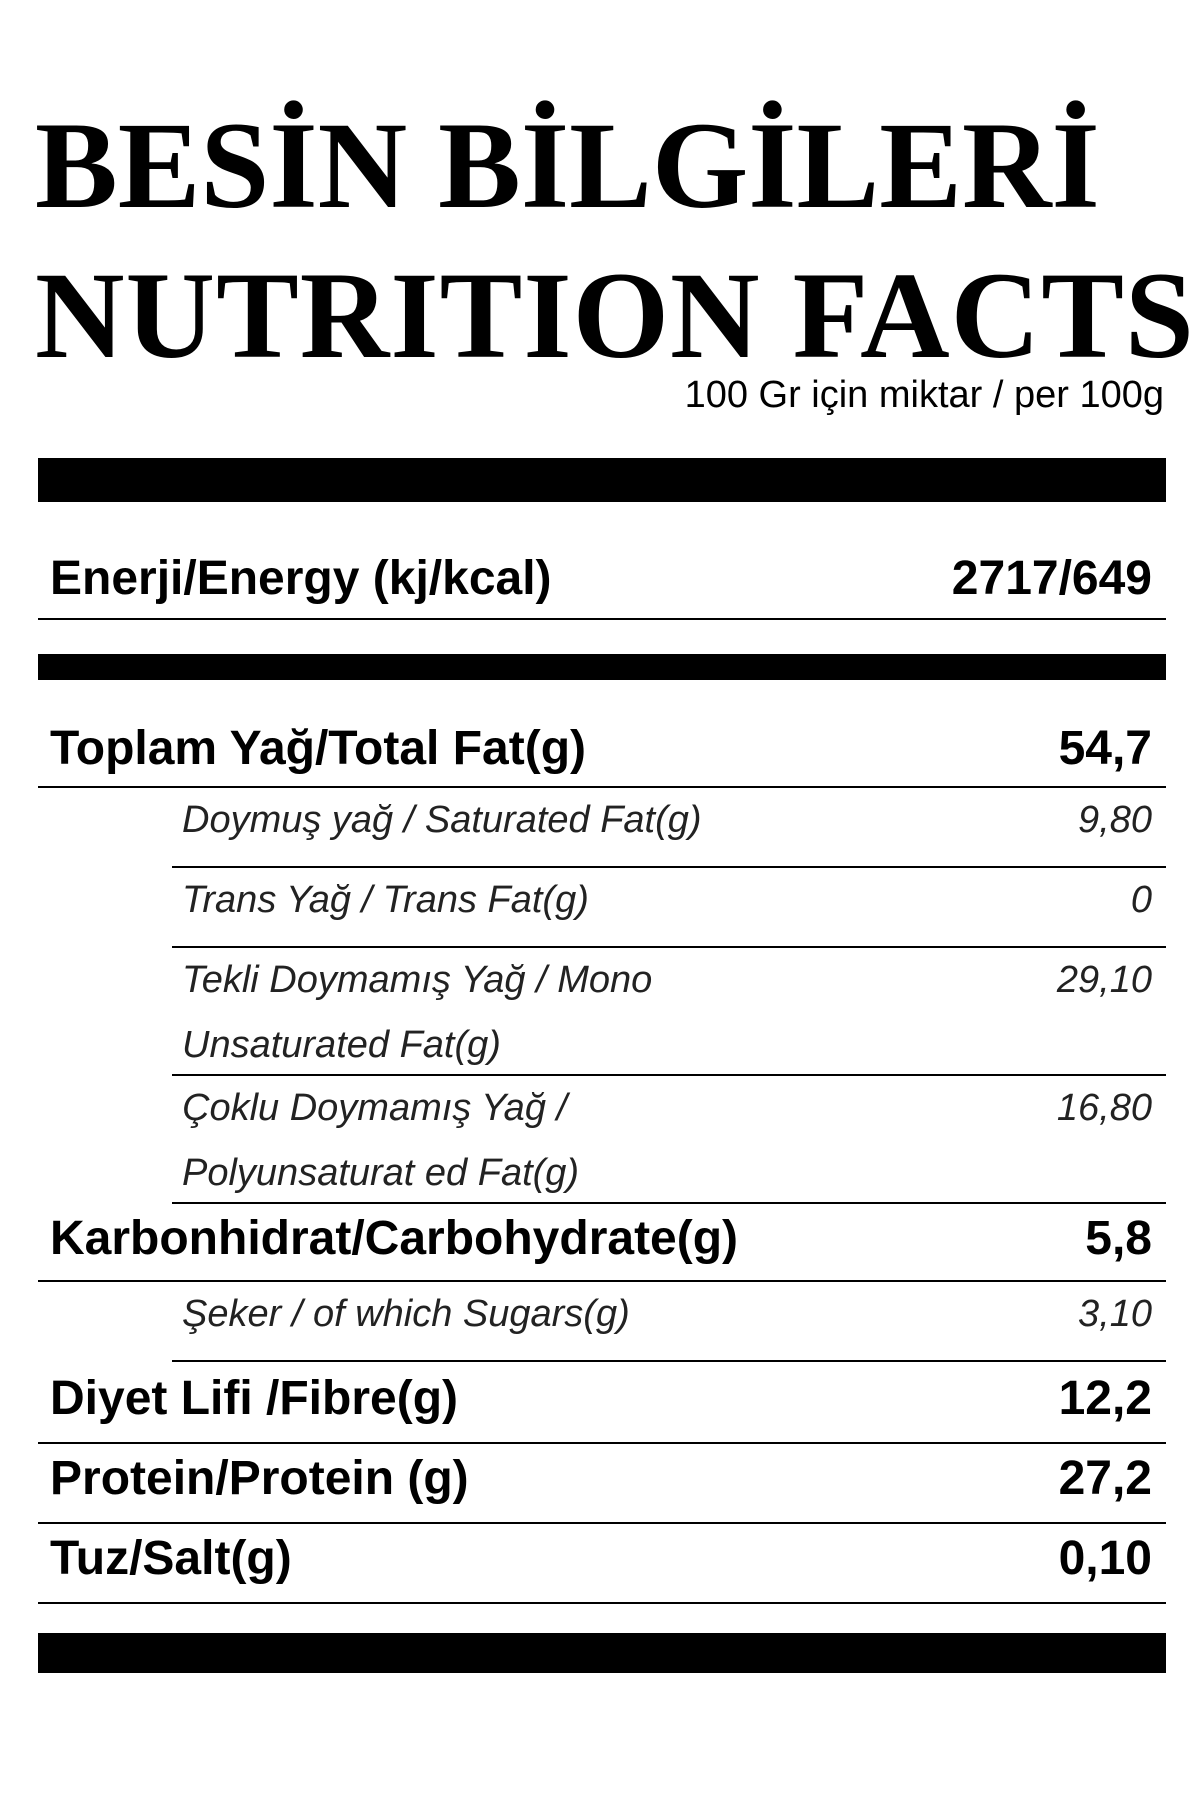 The width and height of the screenshot is (1200, 1800). What do you see at coordinates (1105, 748) in the screenshot?
I see `row-value: 54,7` at bounding box center [1105, 748].